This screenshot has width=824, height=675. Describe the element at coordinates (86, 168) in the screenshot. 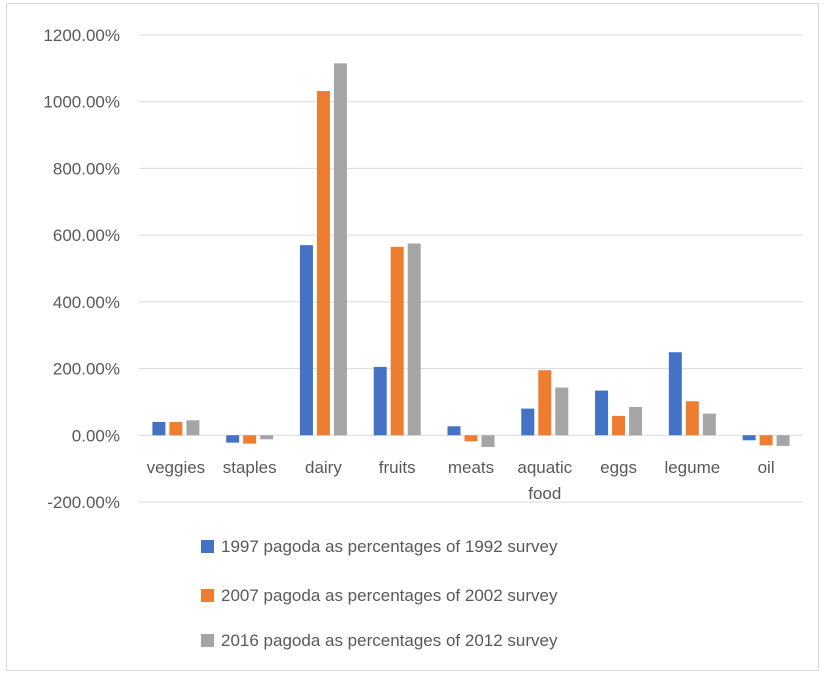

I see `y-tick-label: 800.00%` at that location.